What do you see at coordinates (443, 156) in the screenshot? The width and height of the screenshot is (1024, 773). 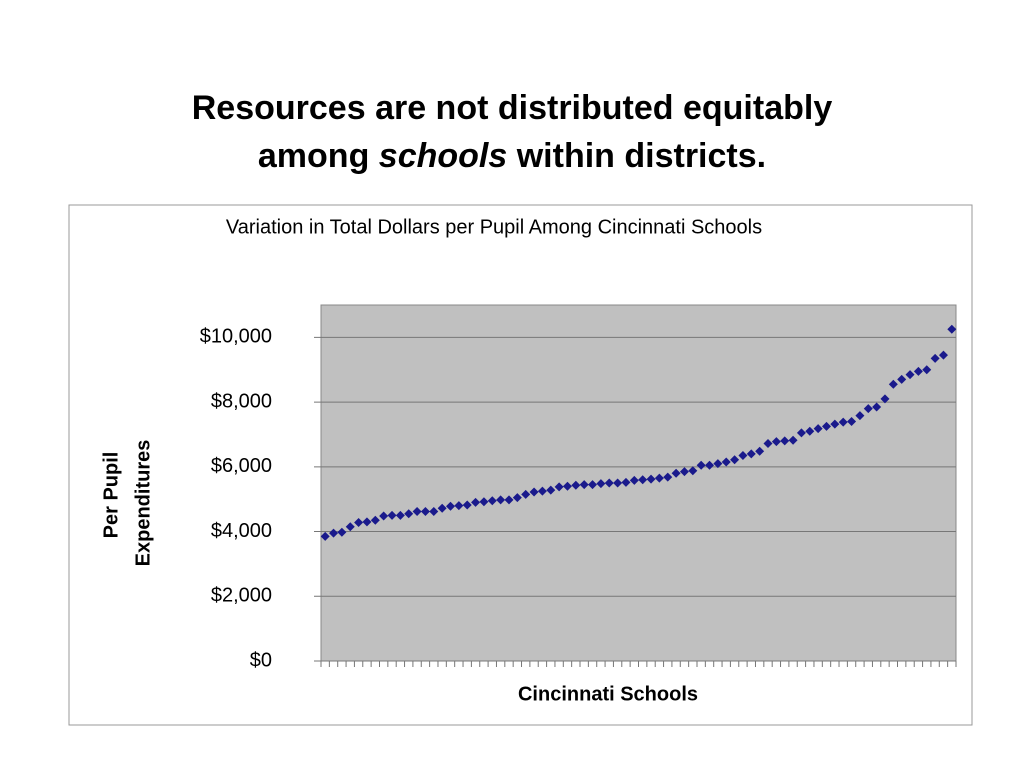 I see `title-emphasis: schools` at bounding box center [443, 156].